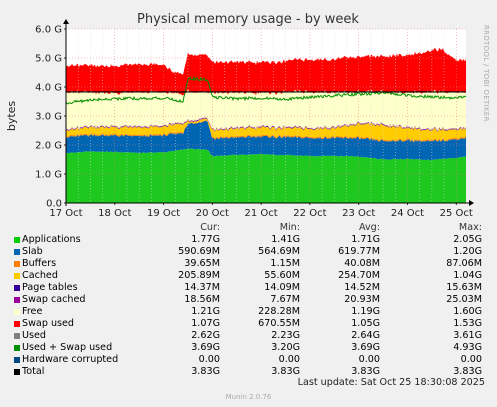  I want to click on legend-value-min: 14.09M, so click(282, 287).